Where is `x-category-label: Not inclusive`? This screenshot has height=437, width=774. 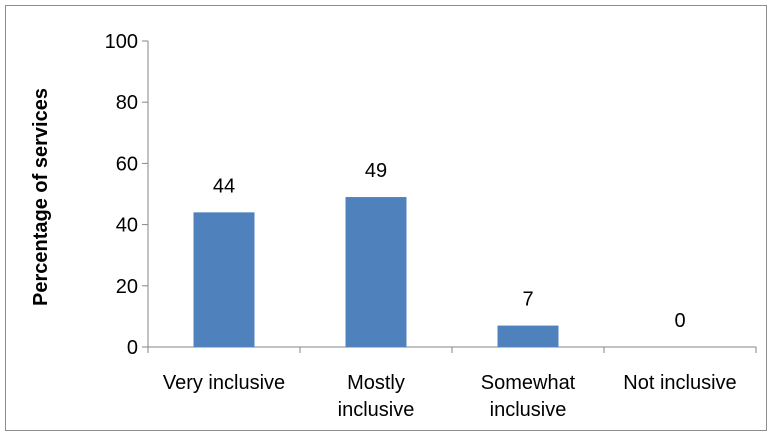
x-category-label: Not inclusive is located at coordinates (679, 383).